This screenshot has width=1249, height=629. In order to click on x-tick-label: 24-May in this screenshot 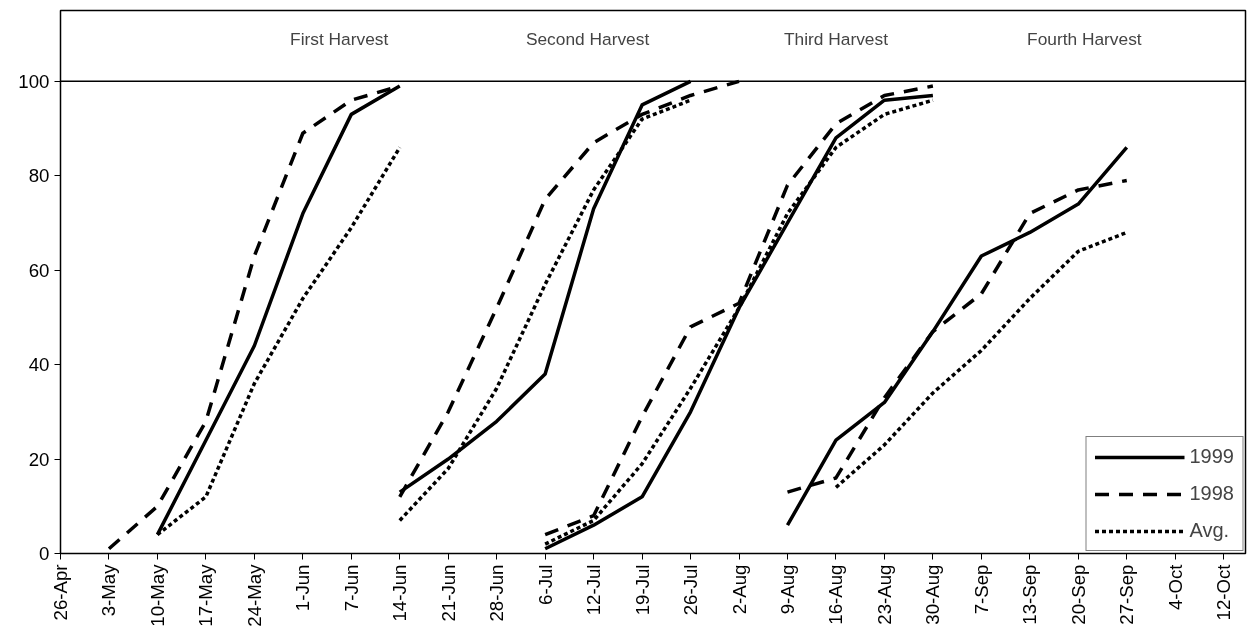, I will do `click(254, 595)`.